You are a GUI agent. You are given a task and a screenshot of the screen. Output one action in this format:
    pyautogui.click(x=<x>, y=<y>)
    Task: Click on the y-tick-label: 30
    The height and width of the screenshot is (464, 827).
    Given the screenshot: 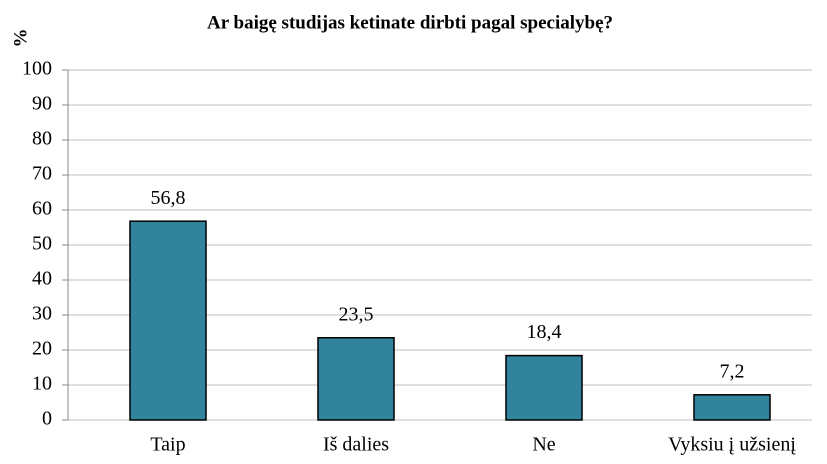 What is the action you would take?
    pyautogui.click(x=42, y=314)
    